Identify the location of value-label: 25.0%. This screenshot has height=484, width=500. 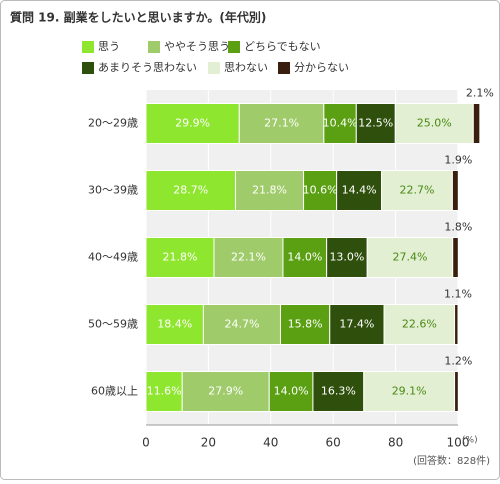
(434, 123).